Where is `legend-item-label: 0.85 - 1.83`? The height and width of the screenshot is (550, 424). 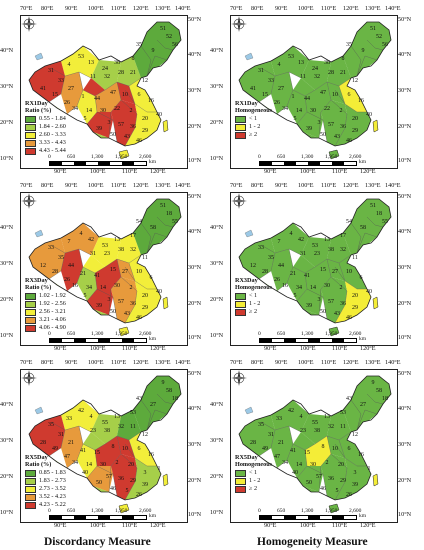
legend-item-label: 0.85 - 1.83 is located at coordinates (52, 472).